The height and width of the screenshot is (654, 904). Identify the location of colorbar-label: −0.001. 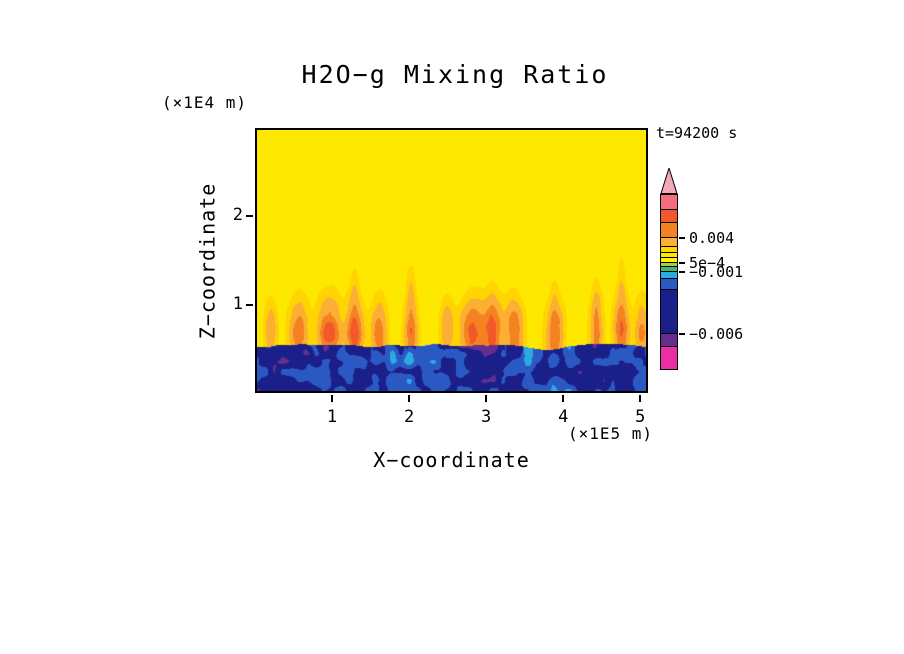
(716, 272).